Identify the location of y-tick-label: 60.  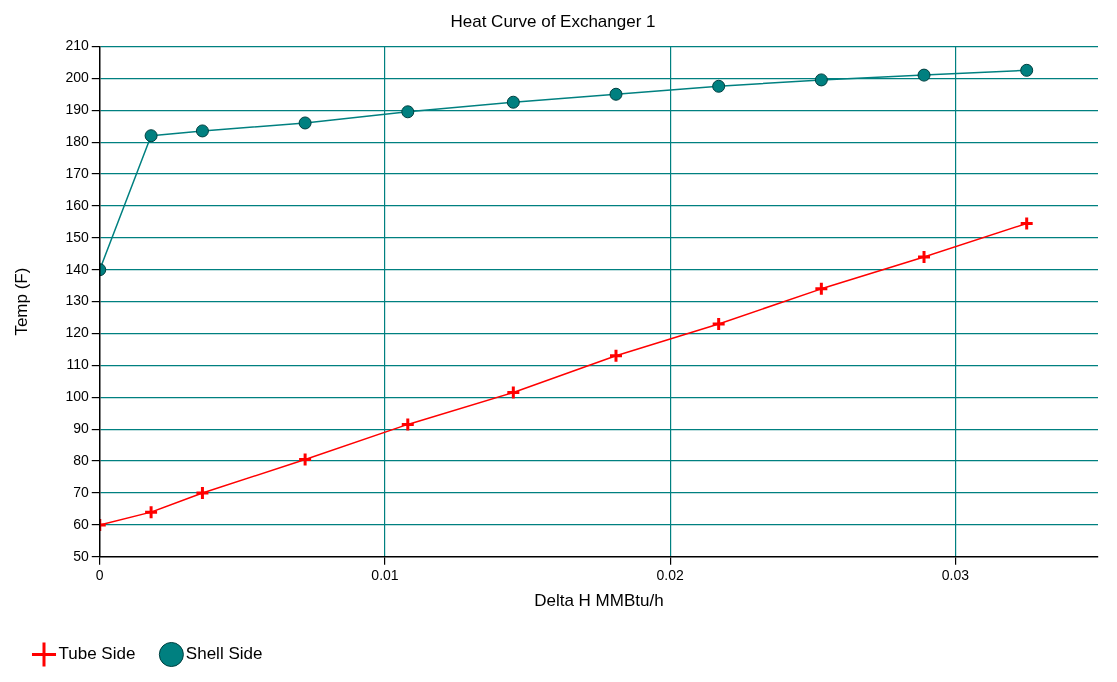
(81, 523).